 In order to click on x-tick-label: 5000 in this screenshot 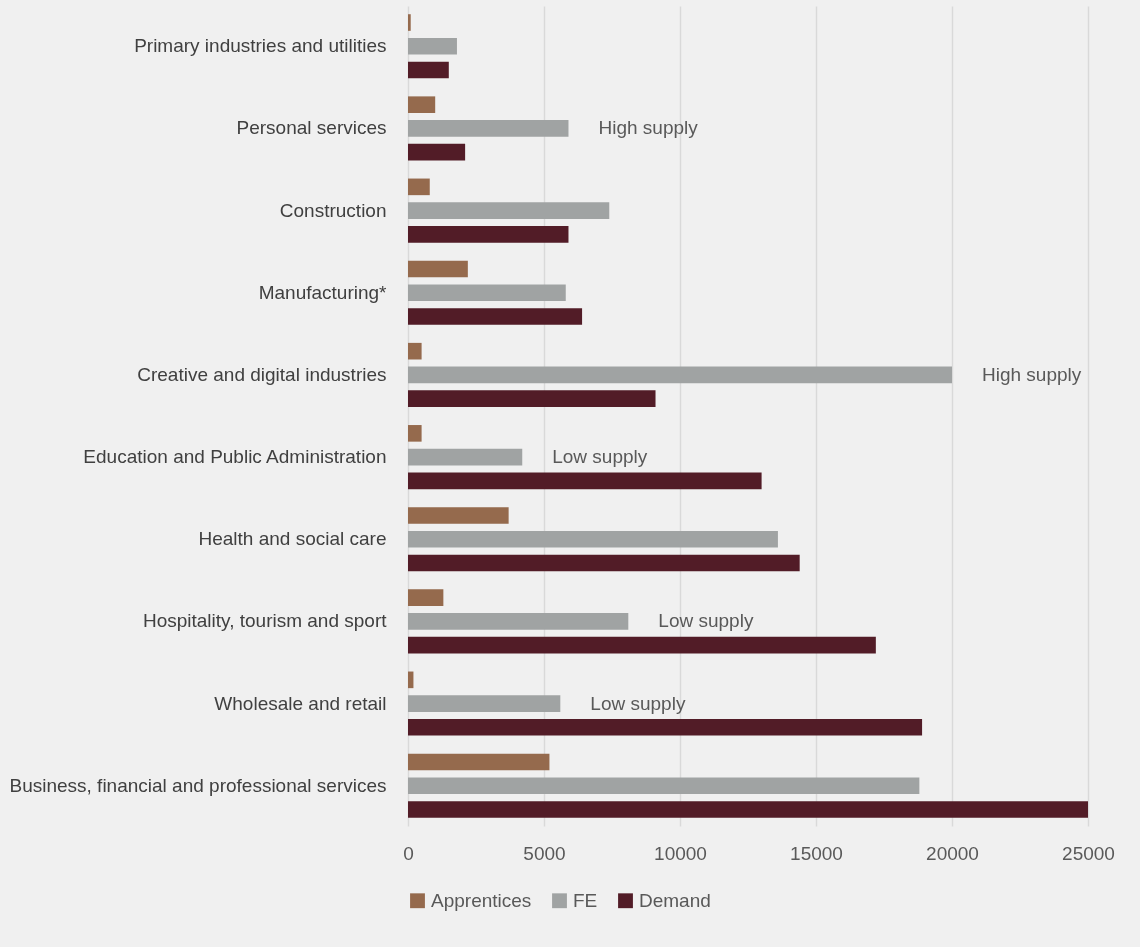, I will do `click(544, 853)`.